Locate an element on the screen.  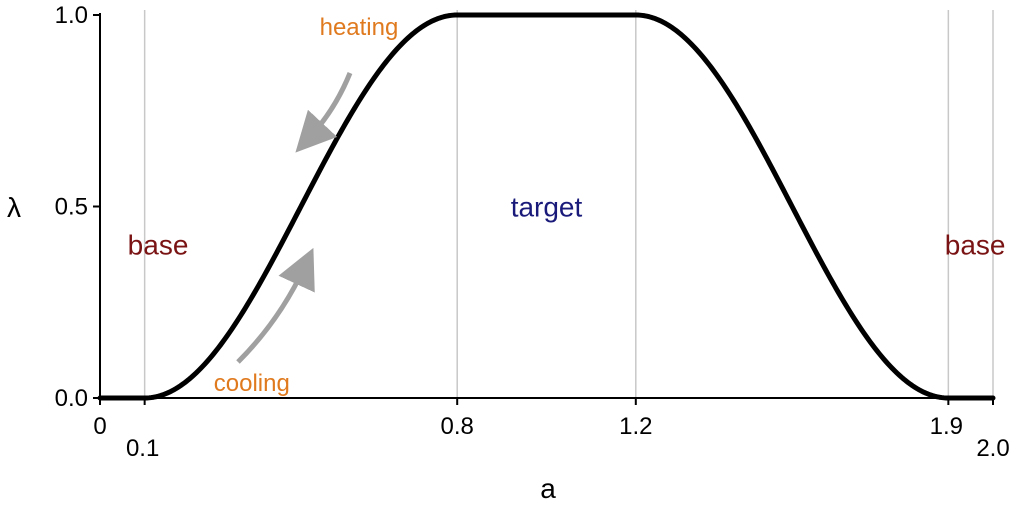
y-tick-label: 0.0 is located at coordinates (71, 398).